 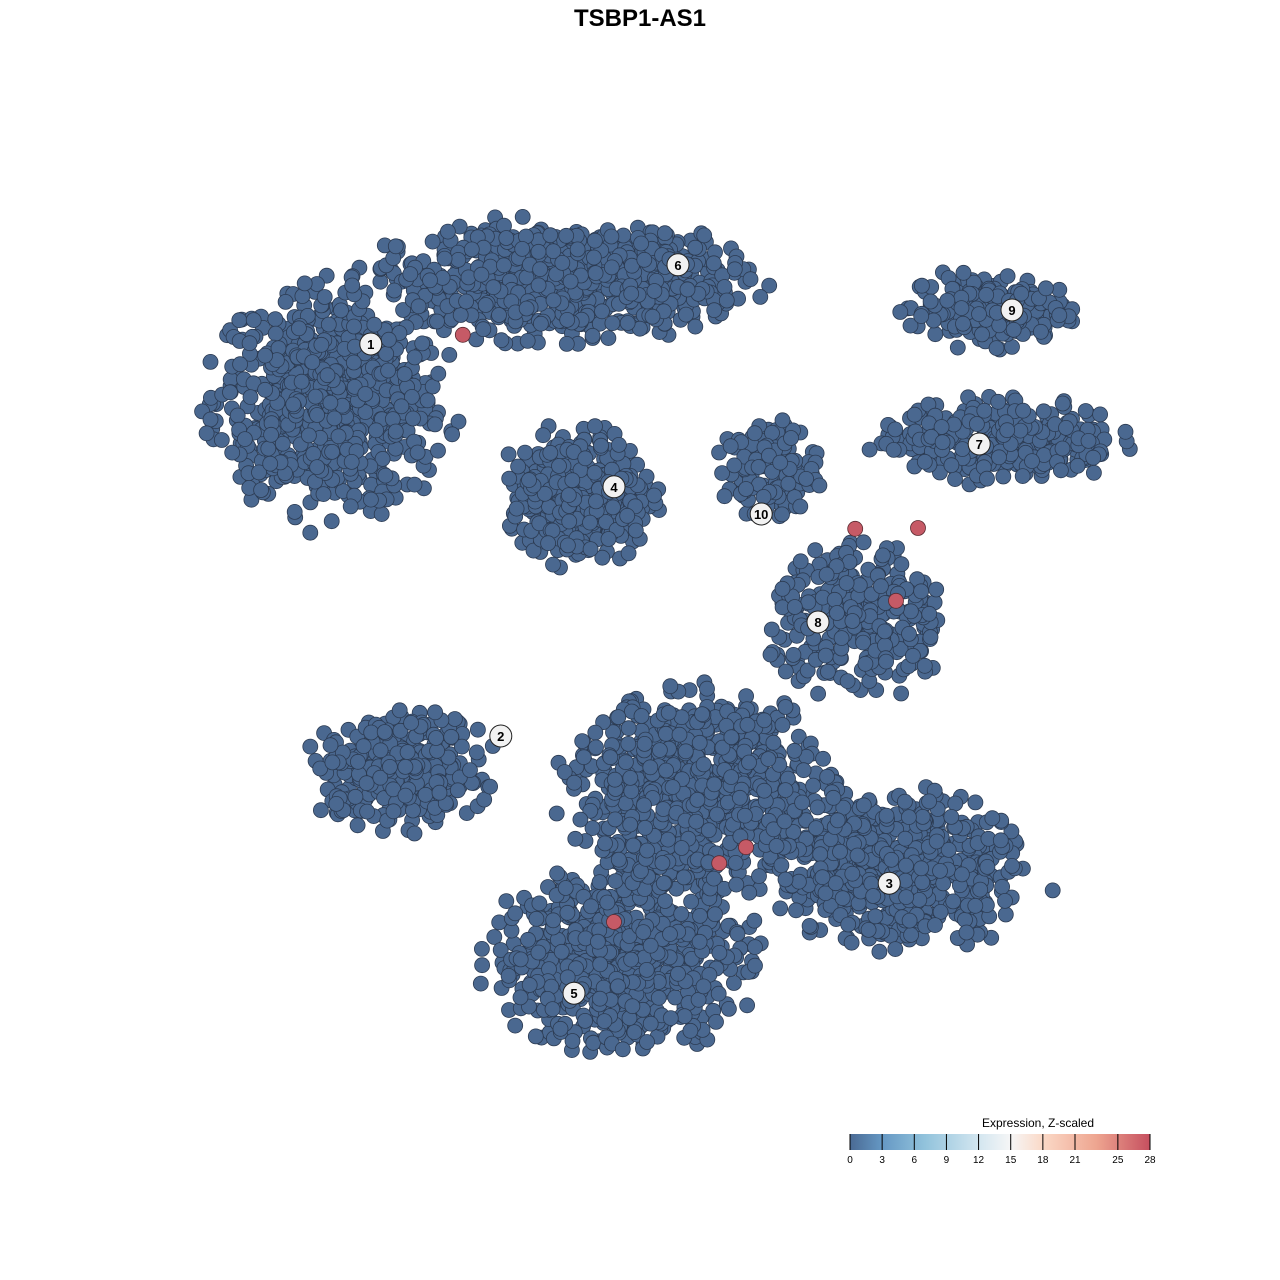 I want to click on chart-title: TSBP1-AS1, so click(x=640, y=18).